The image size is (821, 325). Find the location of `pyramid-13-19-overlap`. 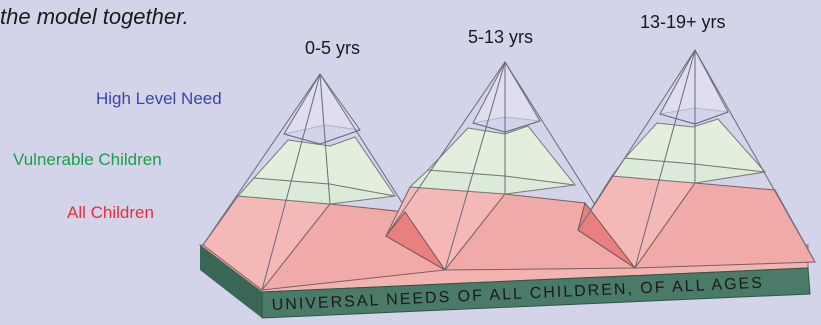

pyramid-13-19-overlap is located at coordinates (606, 235).